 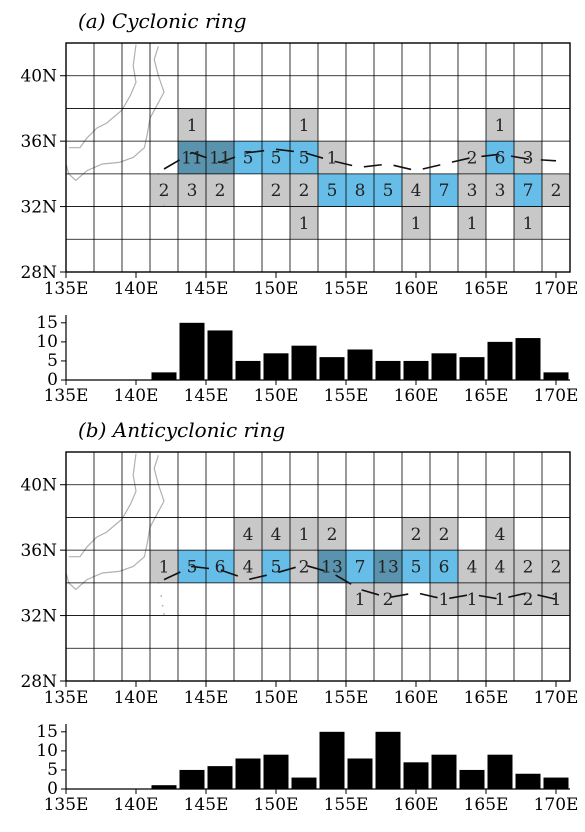 What do you see at coordinates (38, 77) in the screenshot?
I see `y-tick-label: 40N` at bounding box center [38, 77].